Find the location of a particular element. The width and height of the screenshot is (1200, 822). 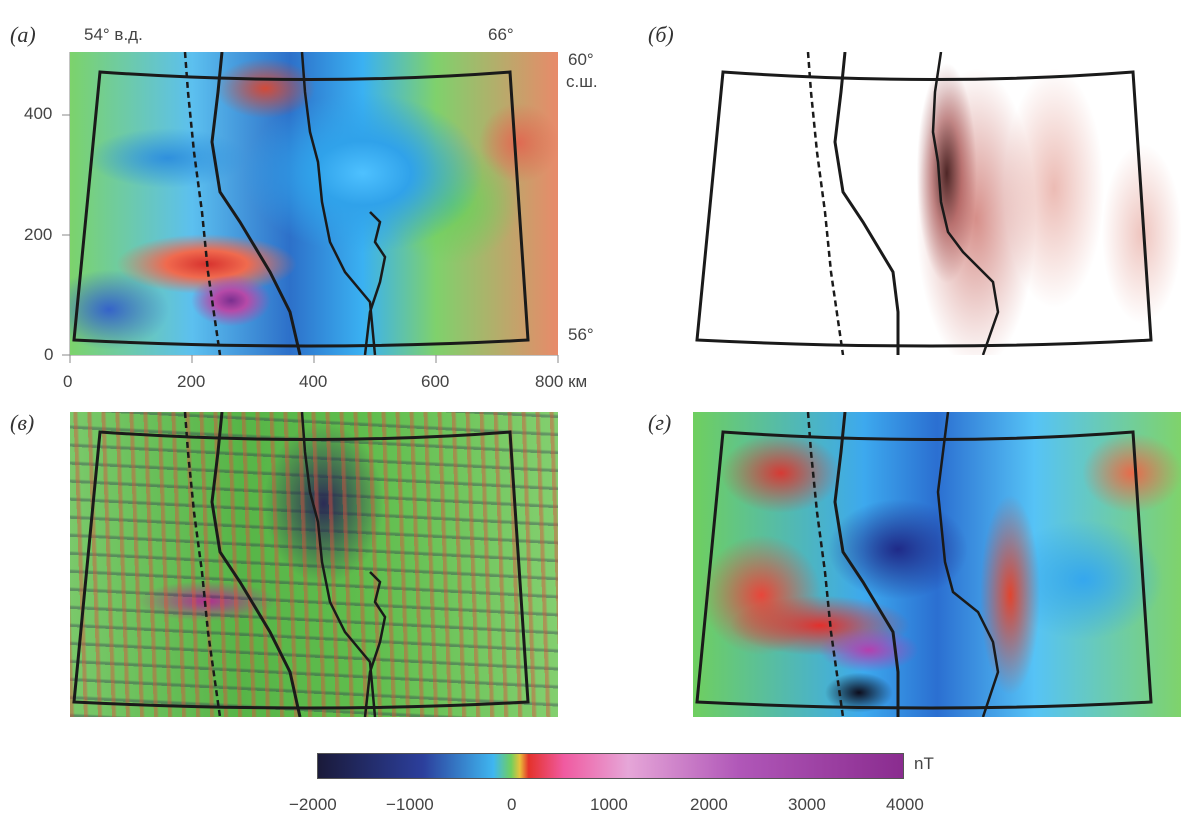

colorbar-tick-0: 0 is located at coordinates (512, 804).